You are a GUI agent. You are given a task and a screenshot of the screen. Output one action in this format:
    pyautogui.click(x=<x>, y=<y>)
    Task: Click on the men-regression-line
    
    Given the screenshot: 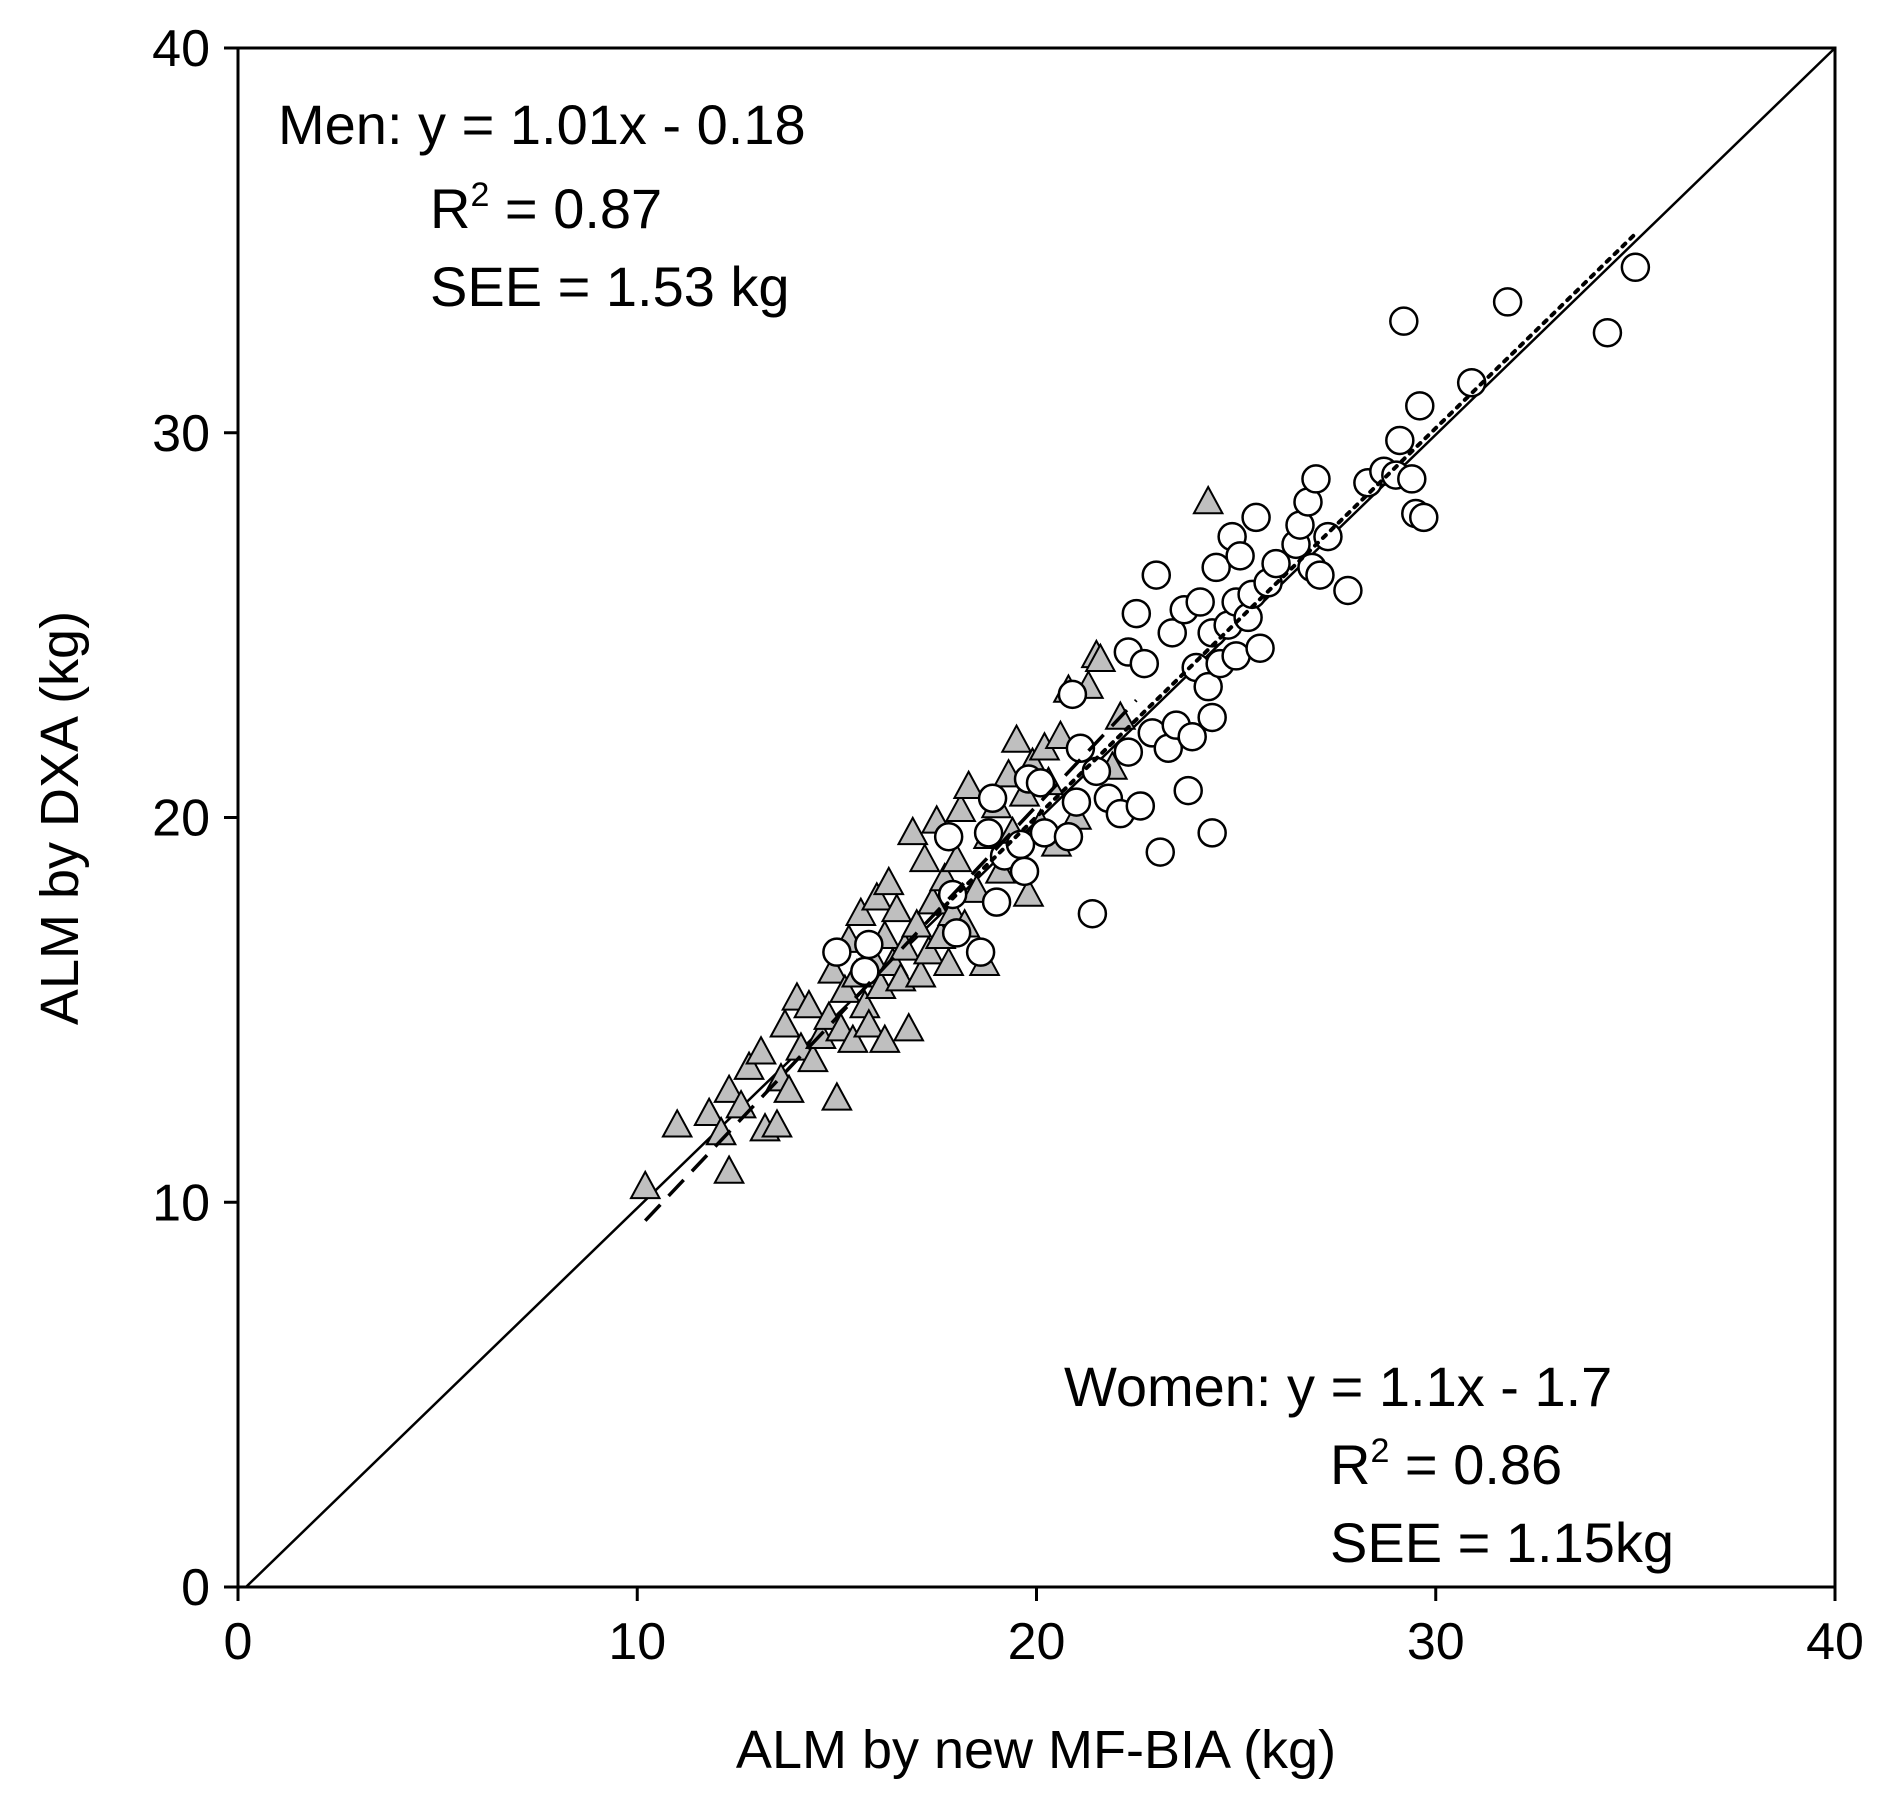 What is the action you would take?
    pyautogui.click(x=1286, y=573)
    